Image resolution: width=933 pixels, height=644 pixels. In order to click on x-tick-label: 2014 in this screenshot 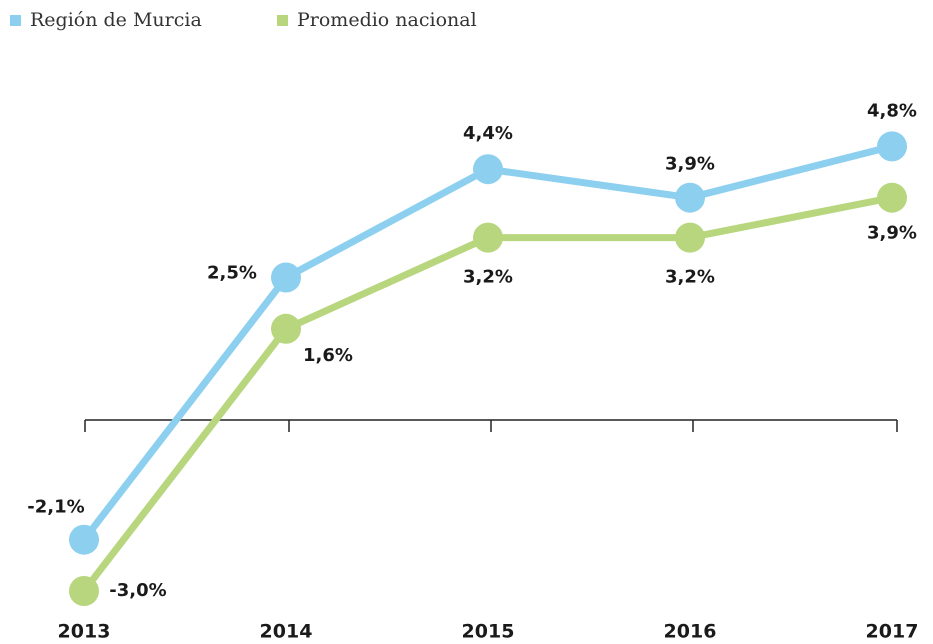, I will do `click(286, 632)`.